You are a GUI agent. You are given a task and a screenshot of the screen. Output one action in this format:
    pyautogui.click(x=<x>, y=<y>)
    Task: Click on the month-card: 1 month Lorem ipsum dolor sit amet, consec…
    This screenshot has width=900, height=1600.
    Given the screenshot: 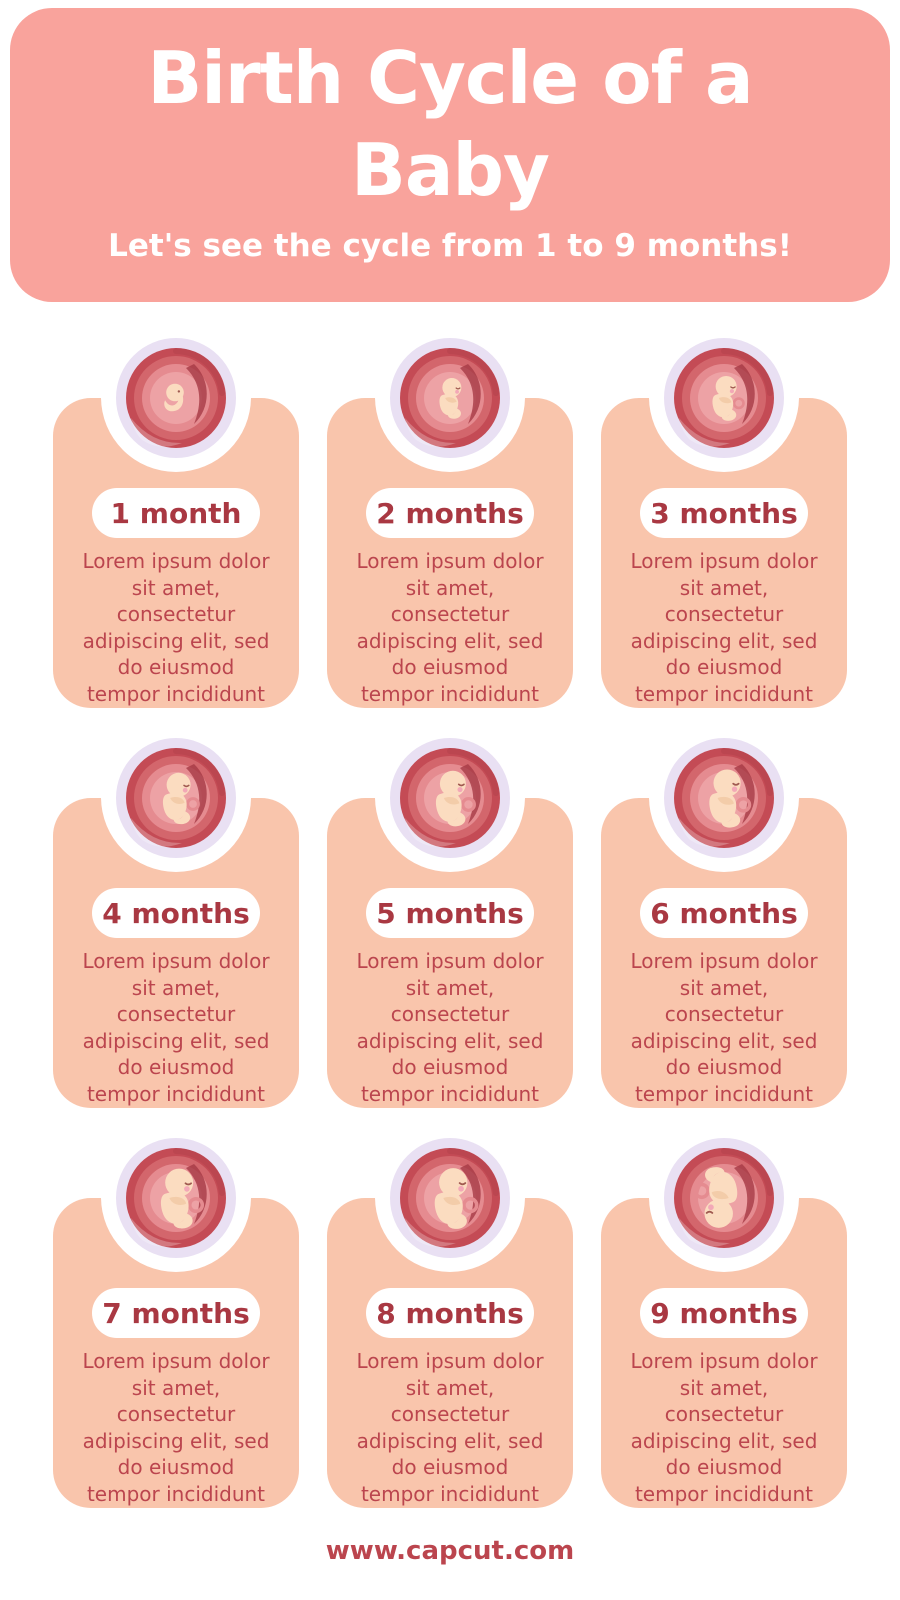 What is the action you would take?
    pyautogui.click(x=176, y=523)
    